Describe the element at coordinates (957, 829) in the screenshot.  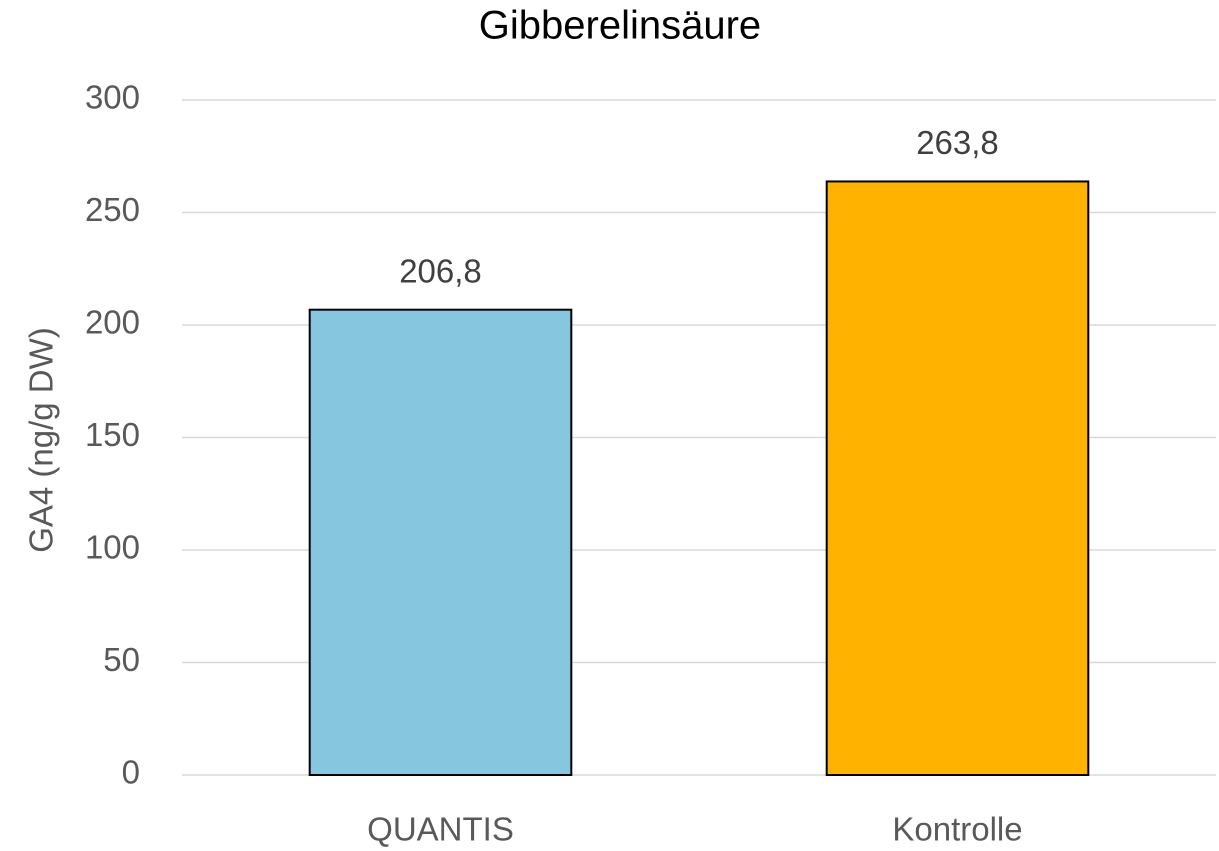
I see `x-tick-label: Kontrolle` at that location.